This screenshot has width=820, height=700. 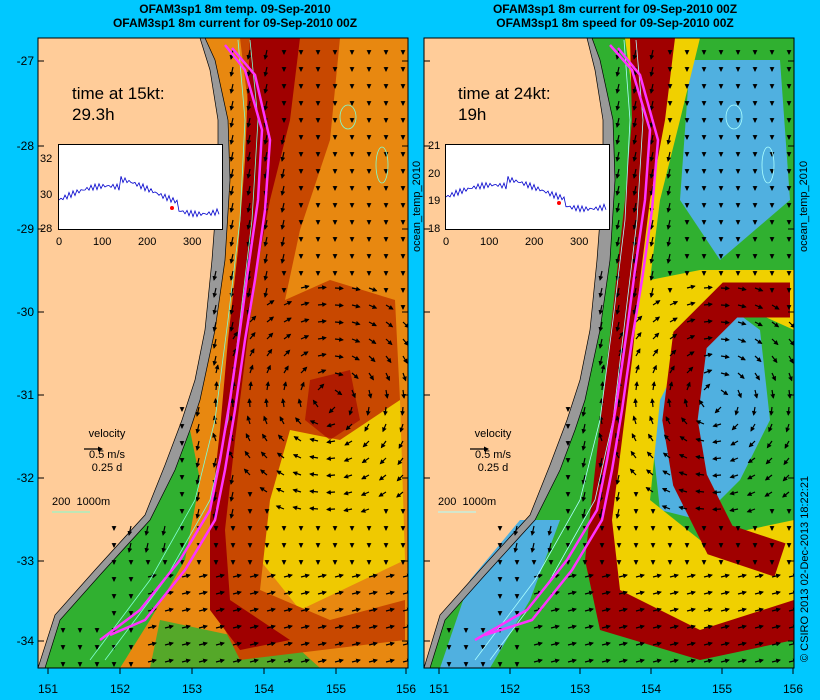 What do you see at coordinates (722, 689) in the screenshot?
I see `xtick-r4: 155` at bounding box center [722, 689].